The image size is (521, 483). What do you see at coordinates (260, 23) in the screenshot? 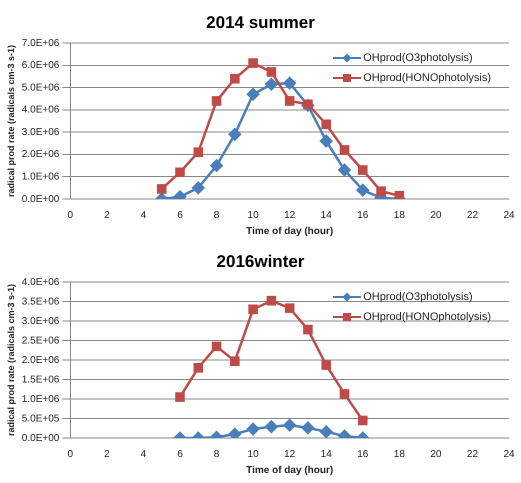
I see `chart-title: 2014 summer` at bounding box center [260, 23].